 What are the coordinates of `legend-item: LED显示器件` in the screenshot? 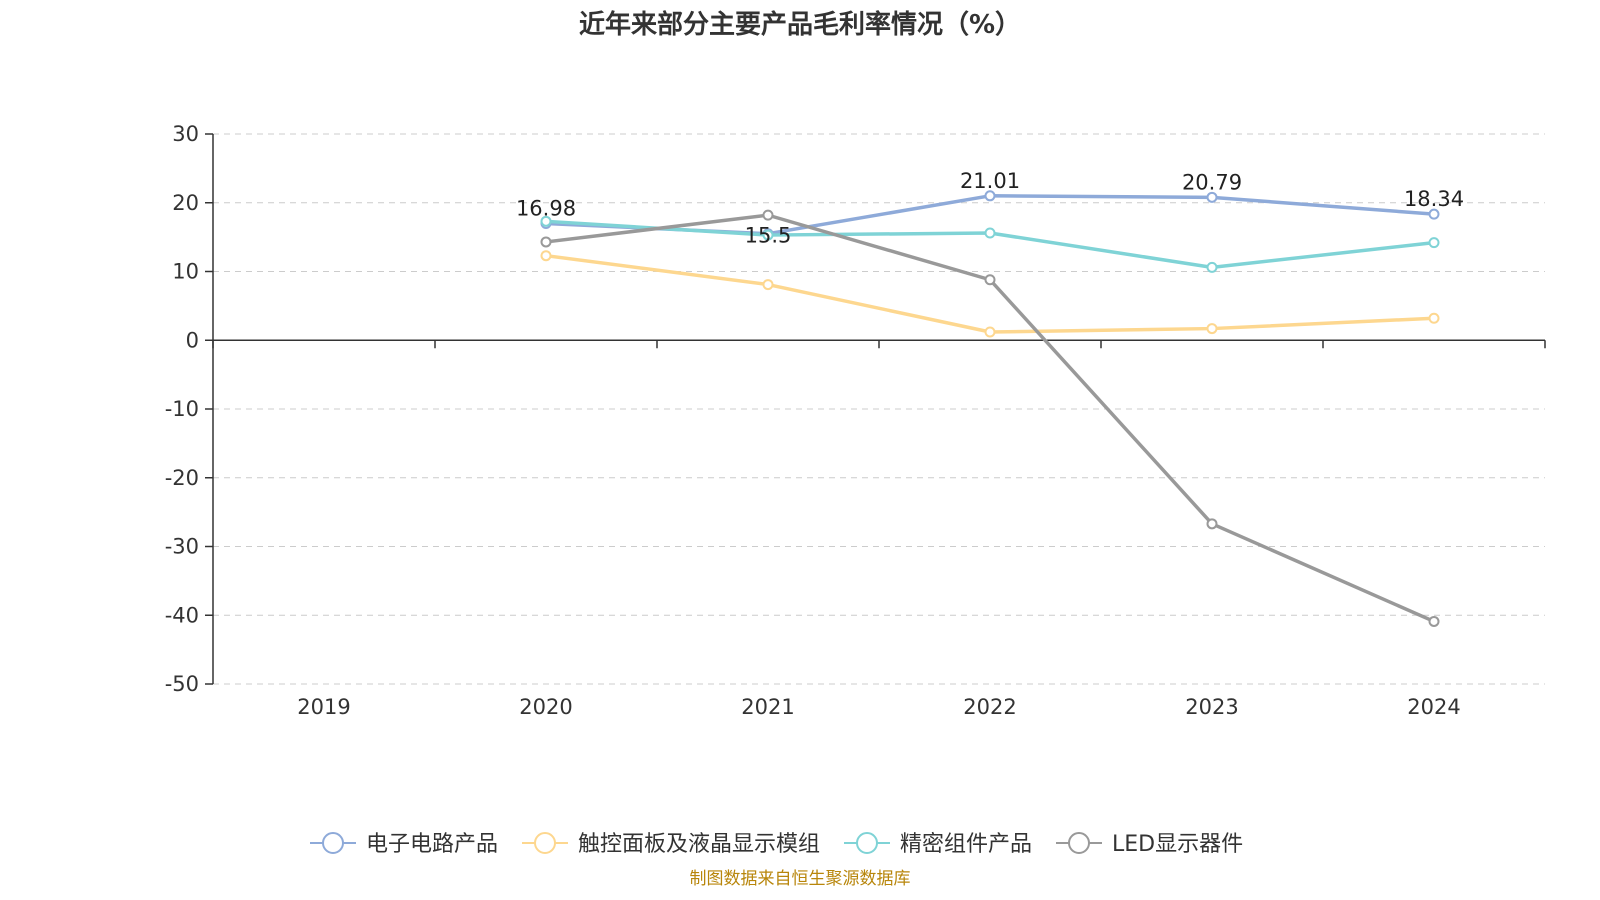 It's located at (1149, 844).